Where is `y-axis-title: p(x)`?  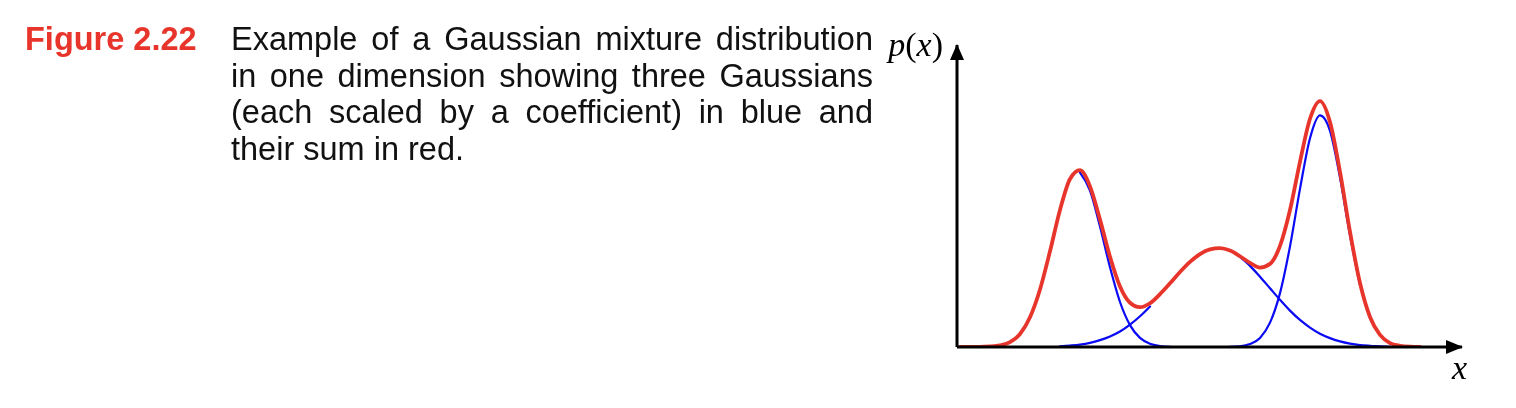 y-axis-title: p(x) is located at coordinates (915, 44).